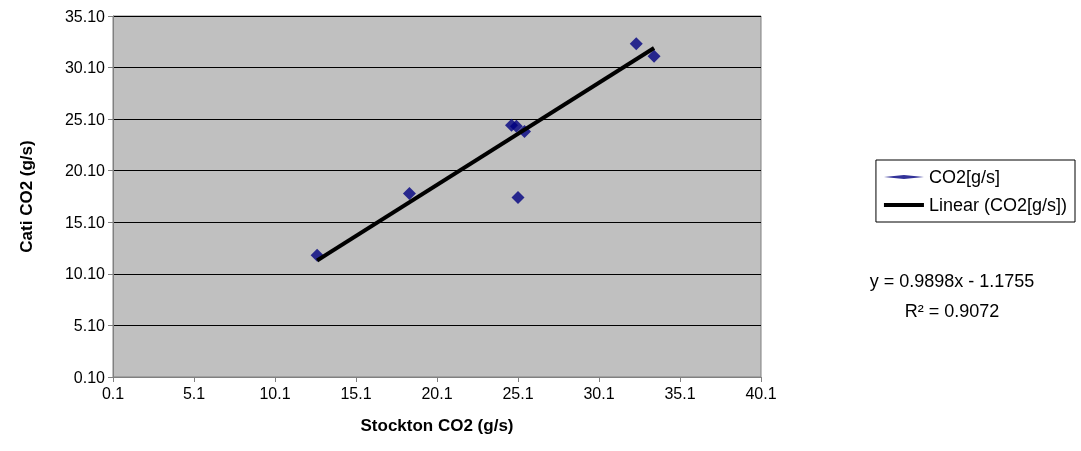 The width and height of the screenshot is (1081, 451). I want to click on y-tick-label: 10.10, so click(85, 274).